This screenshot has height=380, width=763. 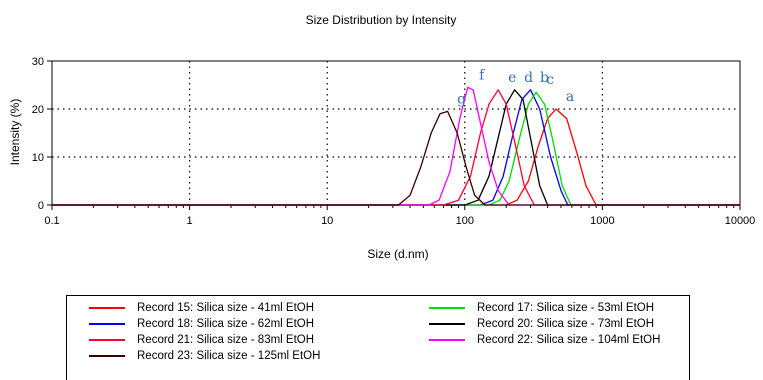 What do you see at coordinates (482, 75) in the screenshot?
I see `peak-label: f` at bounding box center [482, 75].